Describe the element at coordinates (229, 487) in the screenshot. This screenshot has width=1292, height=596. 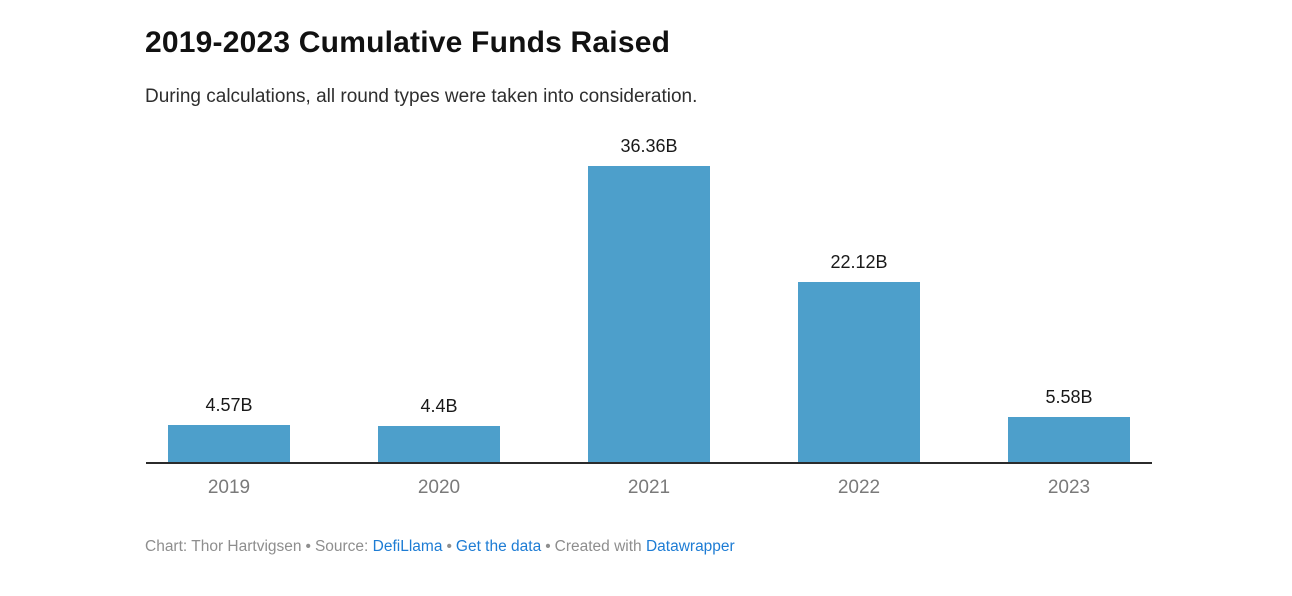
I see `x-axis-label-2019: 2019` at that location.